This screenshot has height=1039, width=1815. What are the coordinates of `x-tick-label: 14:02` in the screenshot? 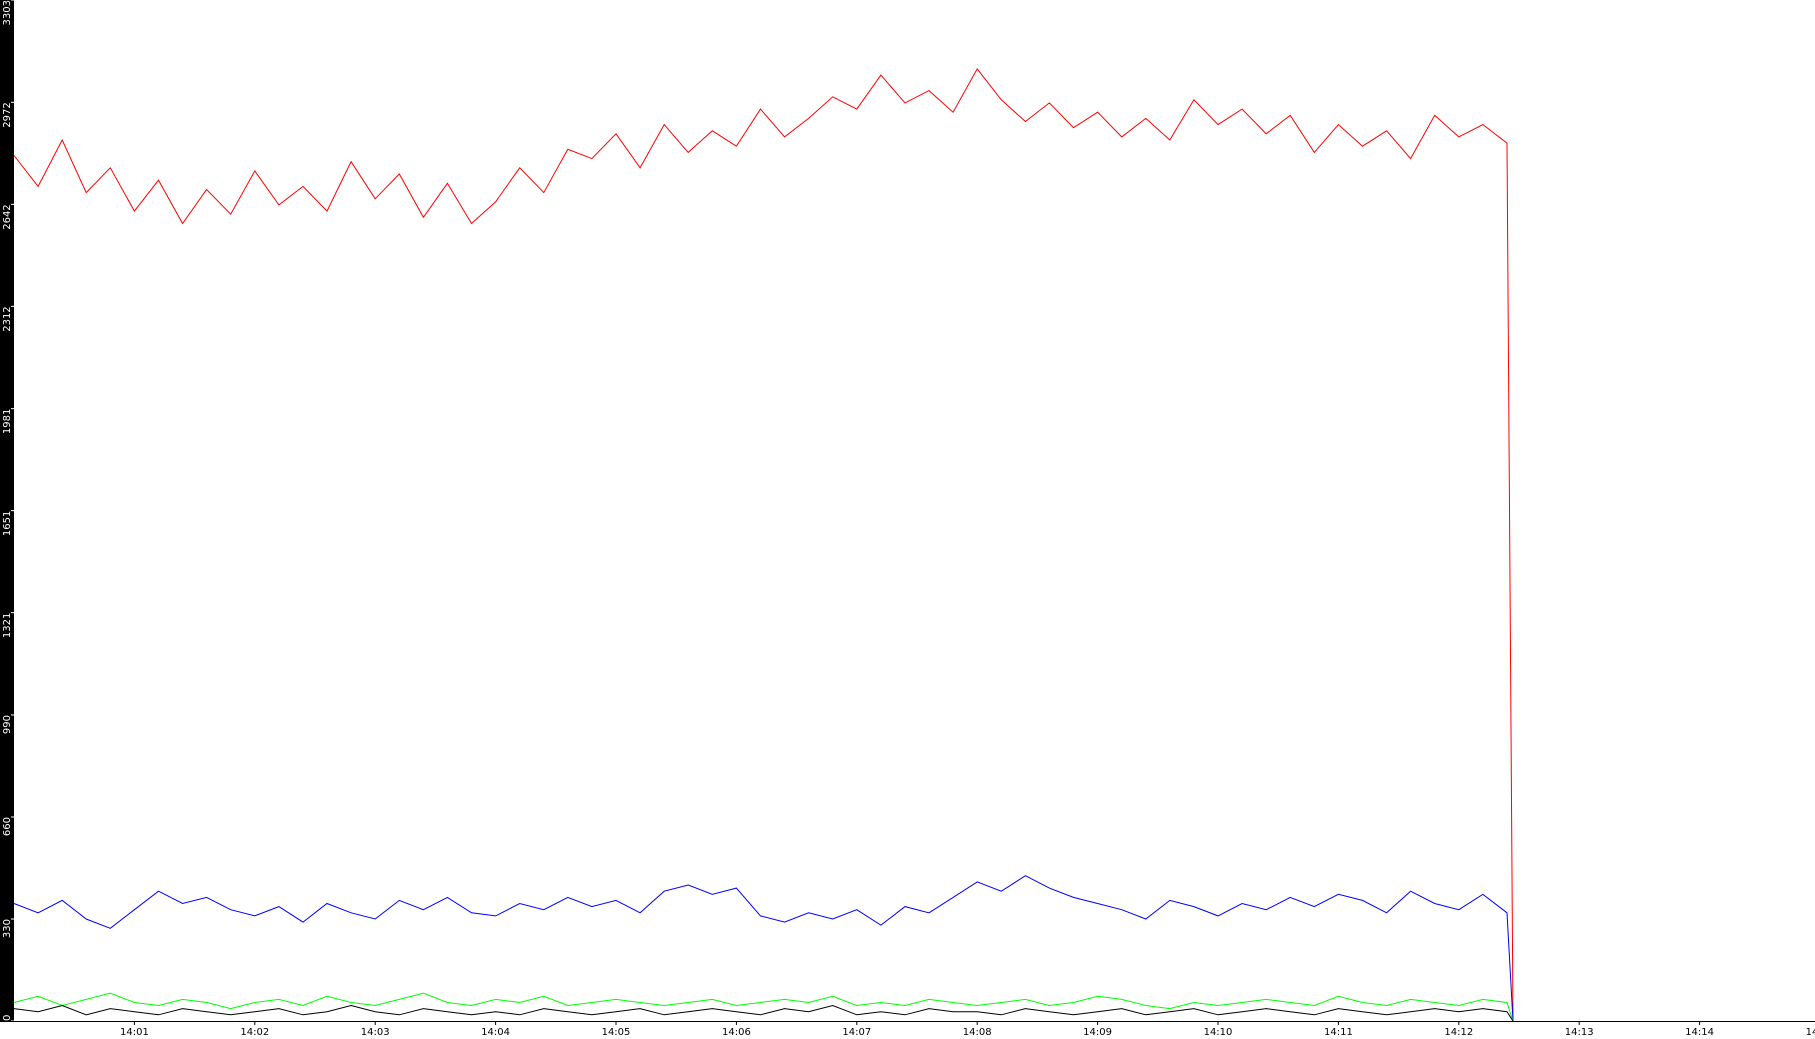 It's located at (254, 1032).